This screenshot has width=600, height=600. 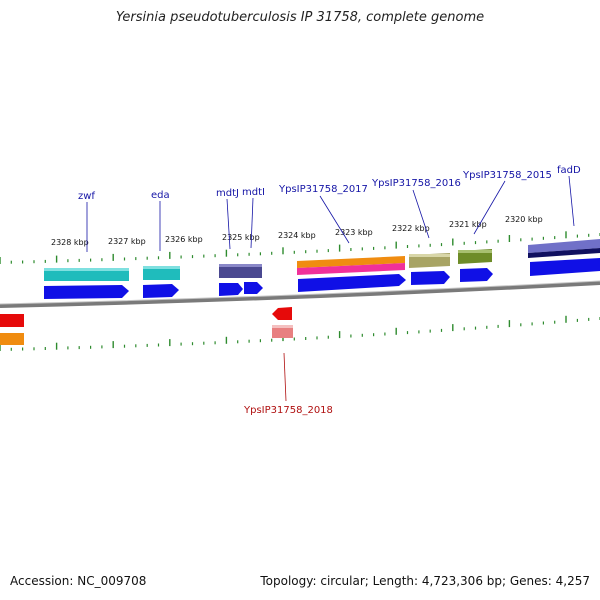 What do you see at coordinates (161, 273) in the screenshot?
I see `feature-eda` at bounding box center [161, 273].